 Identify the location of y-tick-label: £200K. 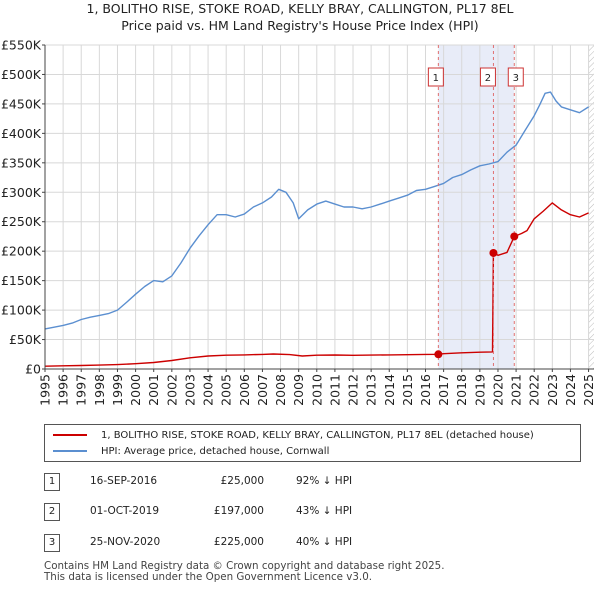
(21, 251).